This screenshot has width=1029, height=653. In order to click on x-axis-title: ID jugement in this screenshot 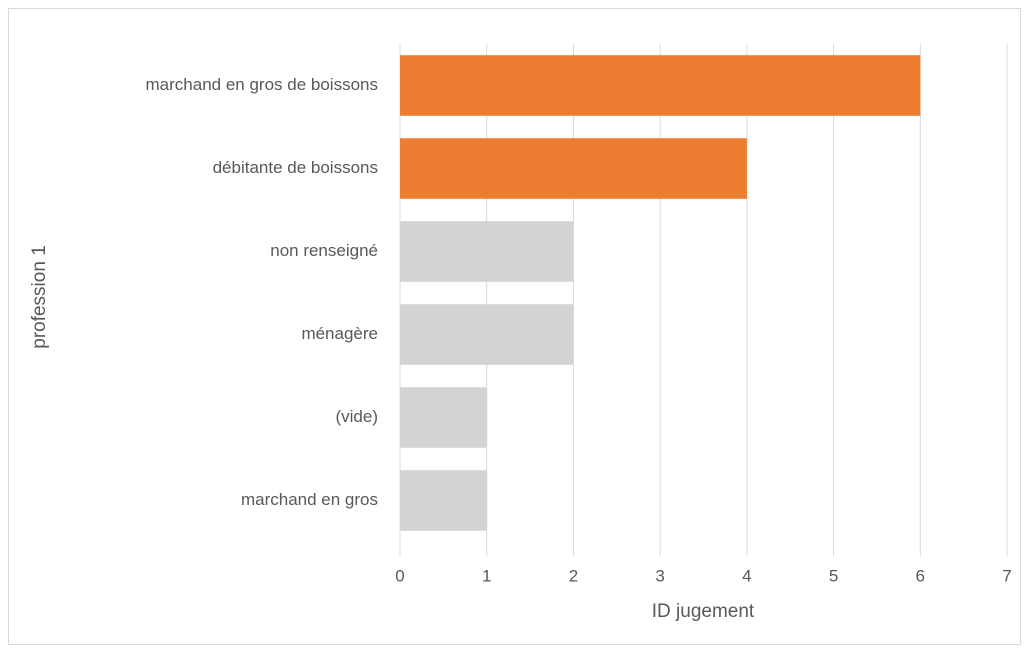, I will do `click(703, 611)`.